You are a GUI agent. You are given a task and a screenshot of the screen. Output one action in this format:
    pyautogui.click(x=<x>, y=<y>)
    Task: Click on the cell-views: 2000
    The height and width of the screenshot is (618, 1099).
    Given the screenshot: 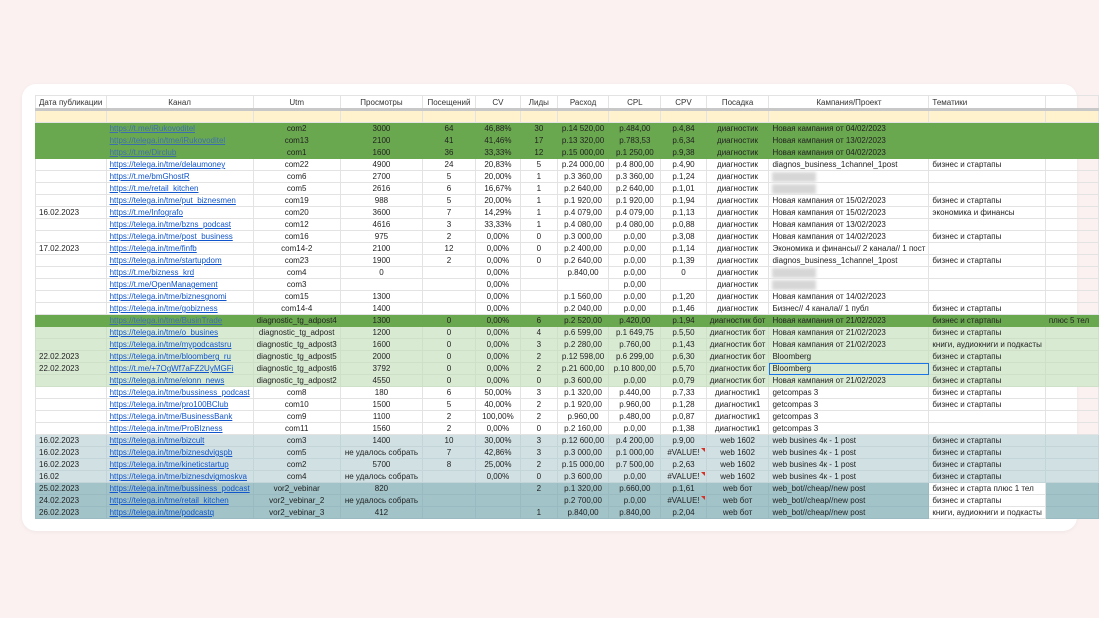 What is the action you would take?
    pyautogui.click(x=381, y=356)
    